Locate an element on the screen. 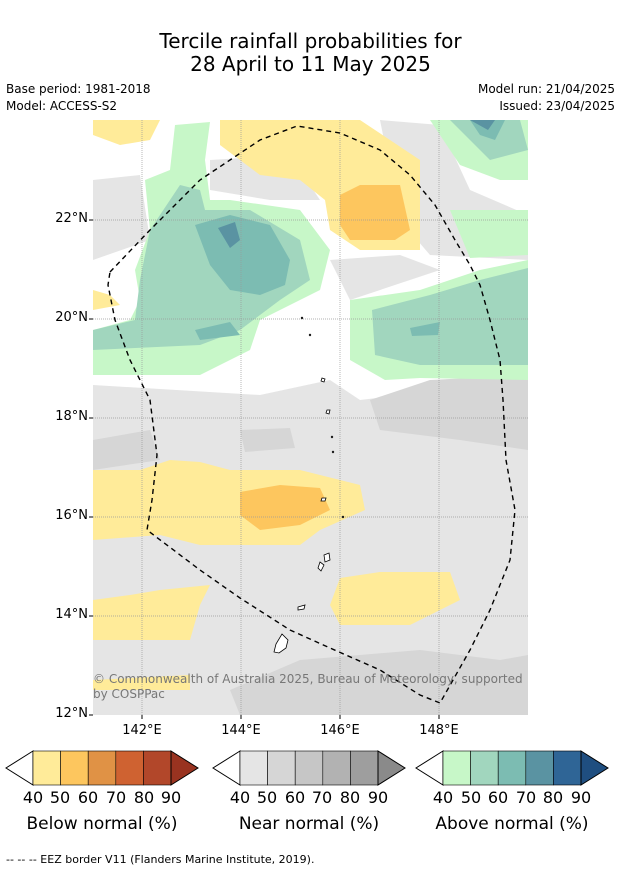 This screenshot has width=621, height=873. lat-label-20n: 20°N is located at coordinates (71, 317).